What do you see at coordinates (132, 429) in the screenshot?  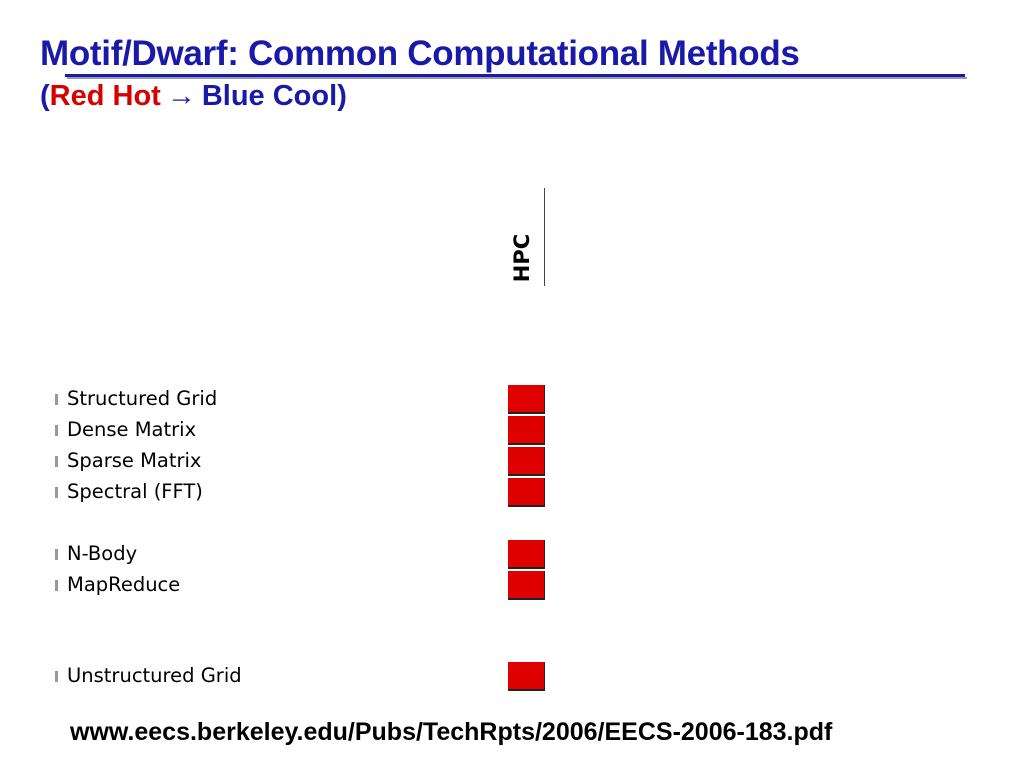 I see `motif-name: Dense Matrix` at bounding box center [132, 429].